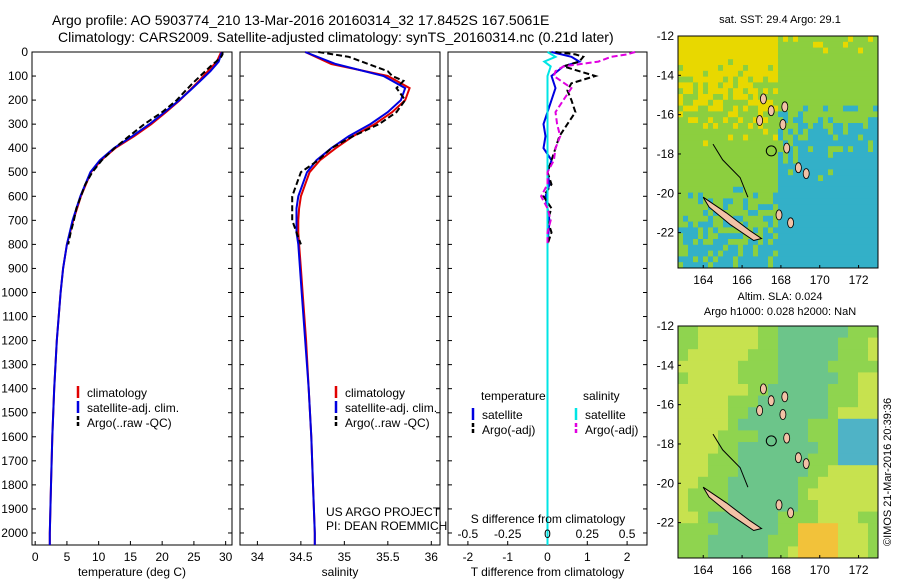  I want to click on xlabel-salinity: salinity, so click(340, 572).